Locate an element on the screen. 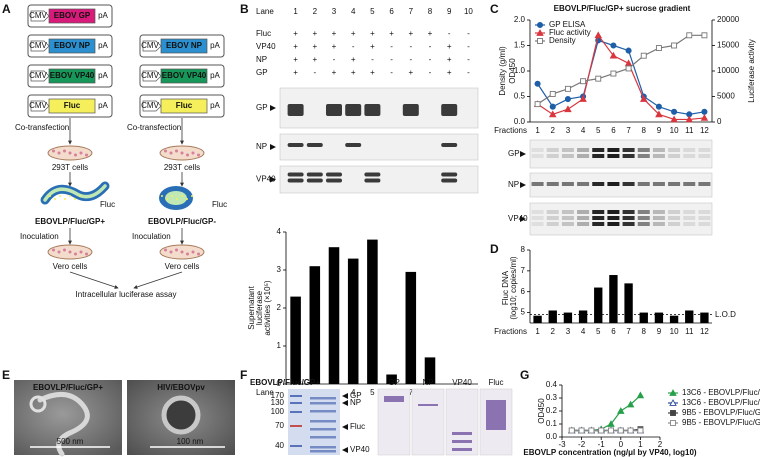 This screenshot has width=760, height=457. assay-label: Intracellular luciferase assay is located at coordinates (126, 294).